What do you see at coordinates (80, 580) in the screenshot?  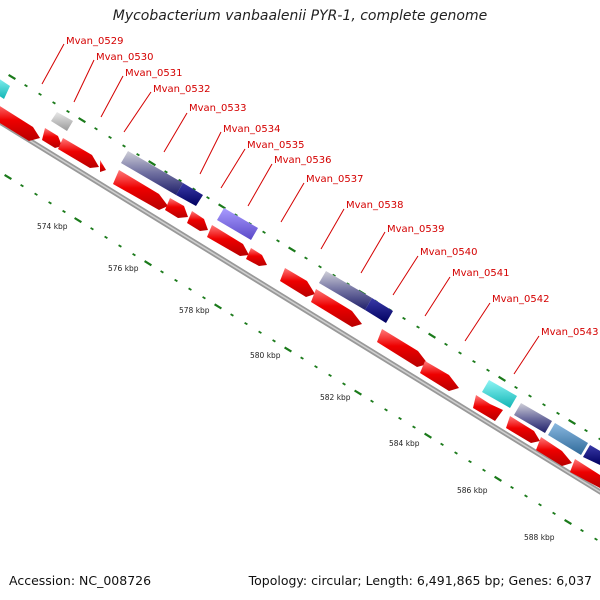 I see `accession-text: Accession: NC_008726` at bounding box center [80, 580].